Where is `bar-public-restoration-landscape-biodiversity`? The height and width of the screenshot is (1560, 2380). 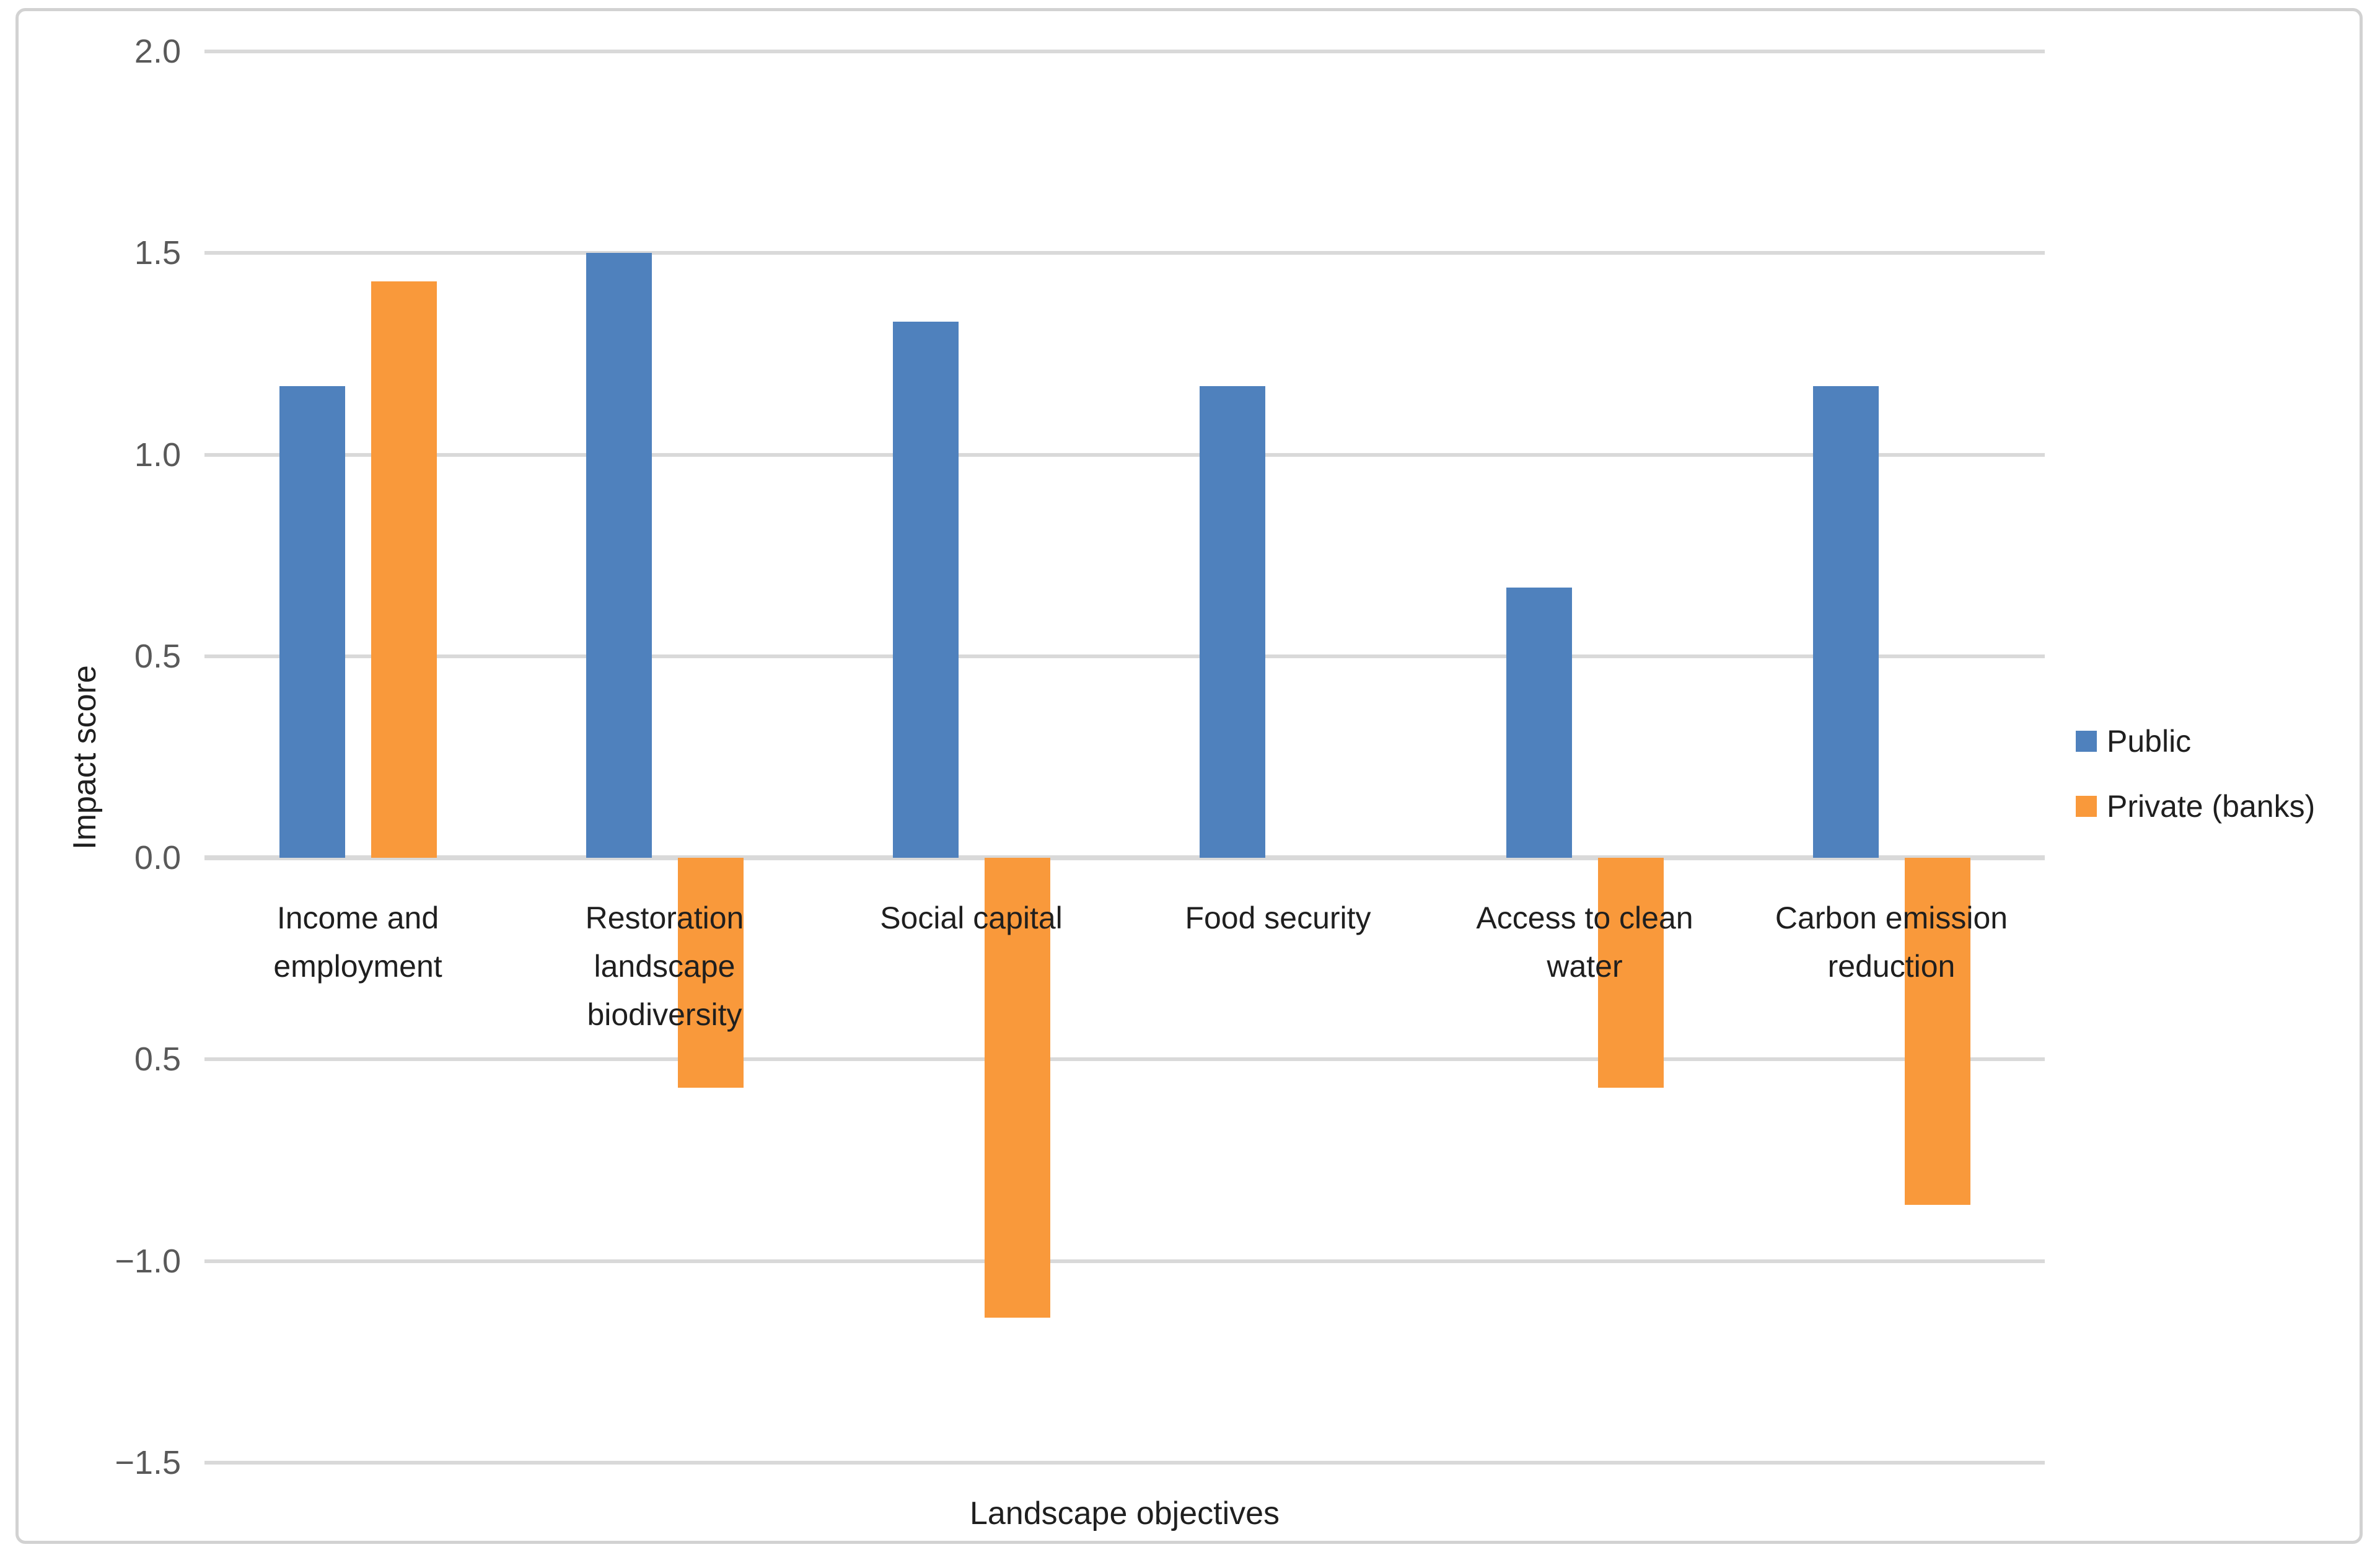 bar-public-restoration-landscape-biodiversity is located at coordinates (619, 555).